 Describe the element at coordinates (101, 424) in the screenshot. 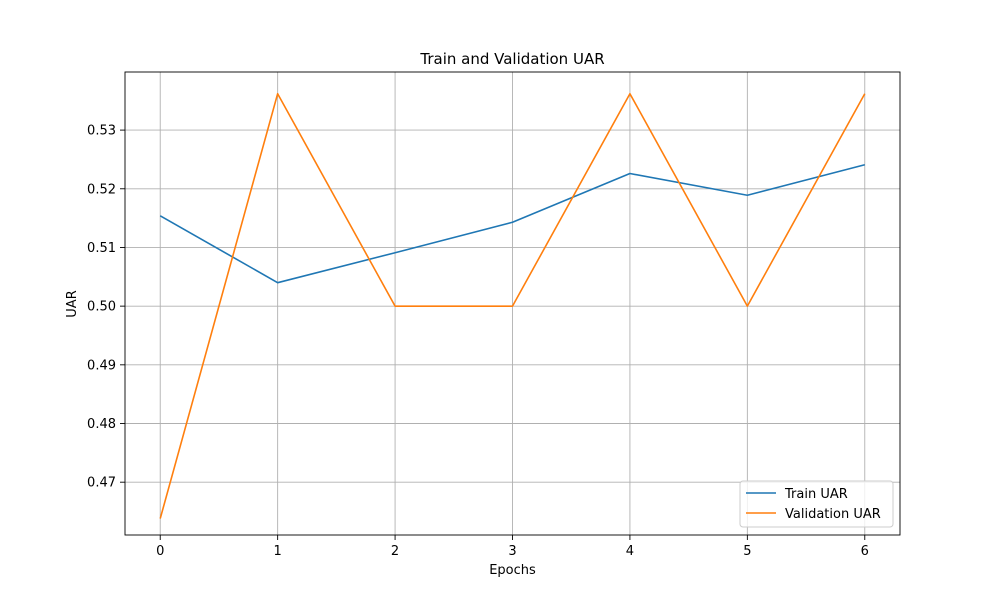

I see `y-tick-label: 0.48` at that location.